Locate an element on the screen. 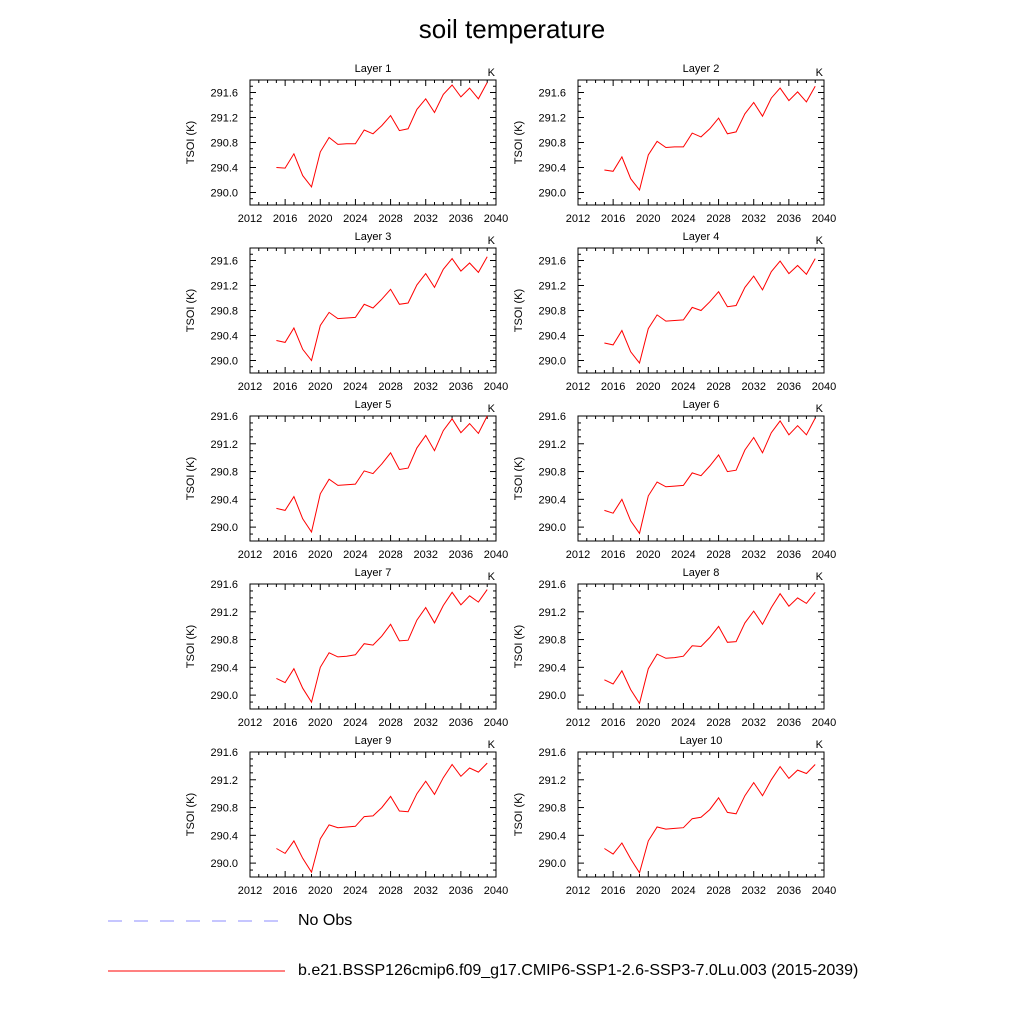 Image resolution: width=1024 pixels, height=1024 pixels. panel-title: Layer 5 is located at coordinates (373, 405).